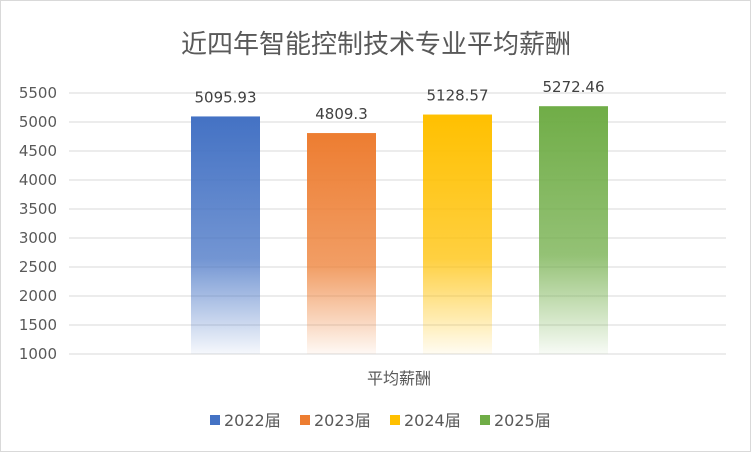 The width and height of the screenshot is (751, 453). What do you see at coordinates (38, 325) in the screenshot?
I see `y-tick-label: 1500` at bounding box center [38, 325].